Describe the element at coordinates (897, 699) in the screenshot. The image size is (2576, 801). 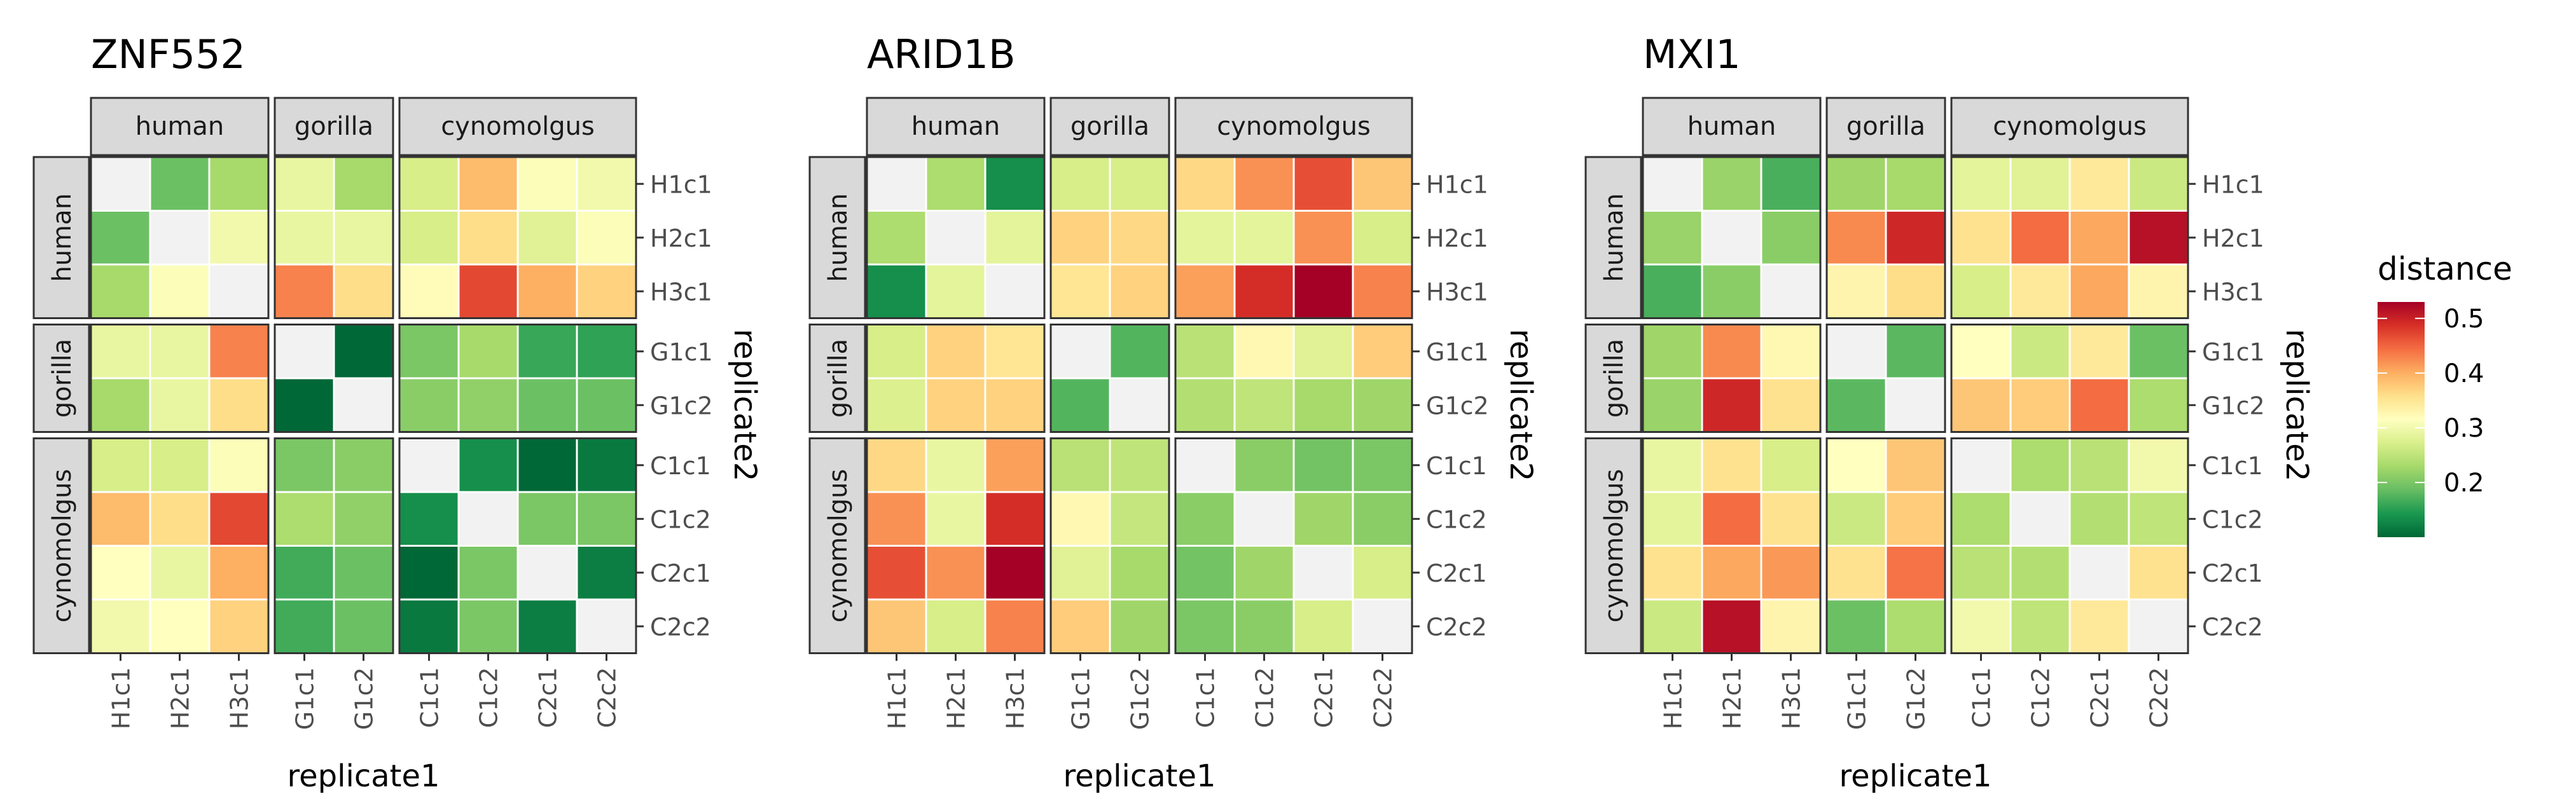
I see `x-tick-label: H1c1` at that location.